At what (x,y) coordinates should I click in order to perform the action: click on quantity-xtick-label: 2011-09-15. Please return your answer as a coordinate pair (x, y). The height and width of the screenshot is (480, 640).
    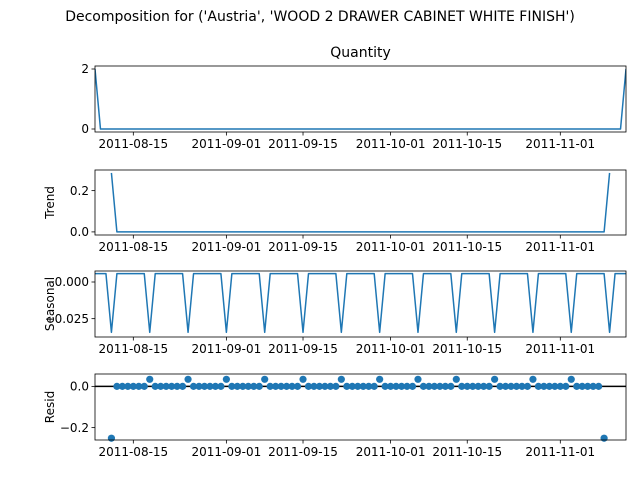
    Looking at the image, I should click on (303, 144).